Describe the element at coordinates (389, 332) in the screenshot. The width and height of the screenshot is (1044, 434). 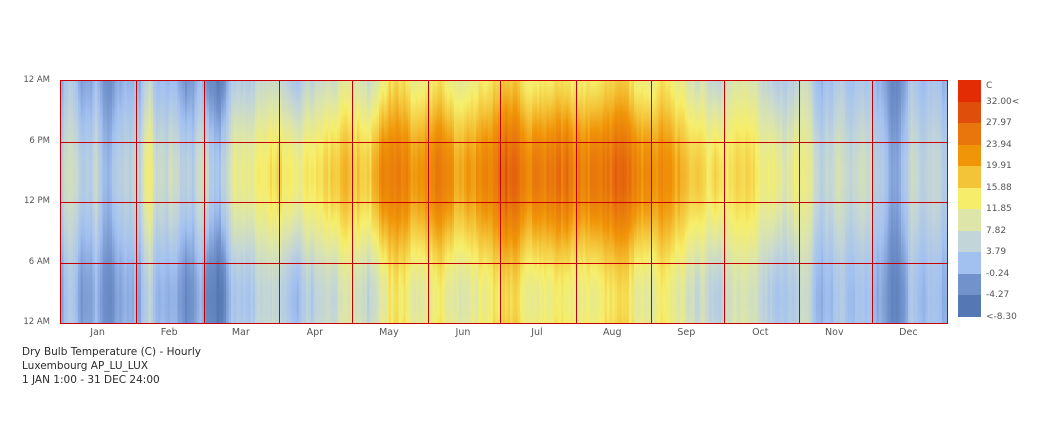
I see `month-label: May` at that location.